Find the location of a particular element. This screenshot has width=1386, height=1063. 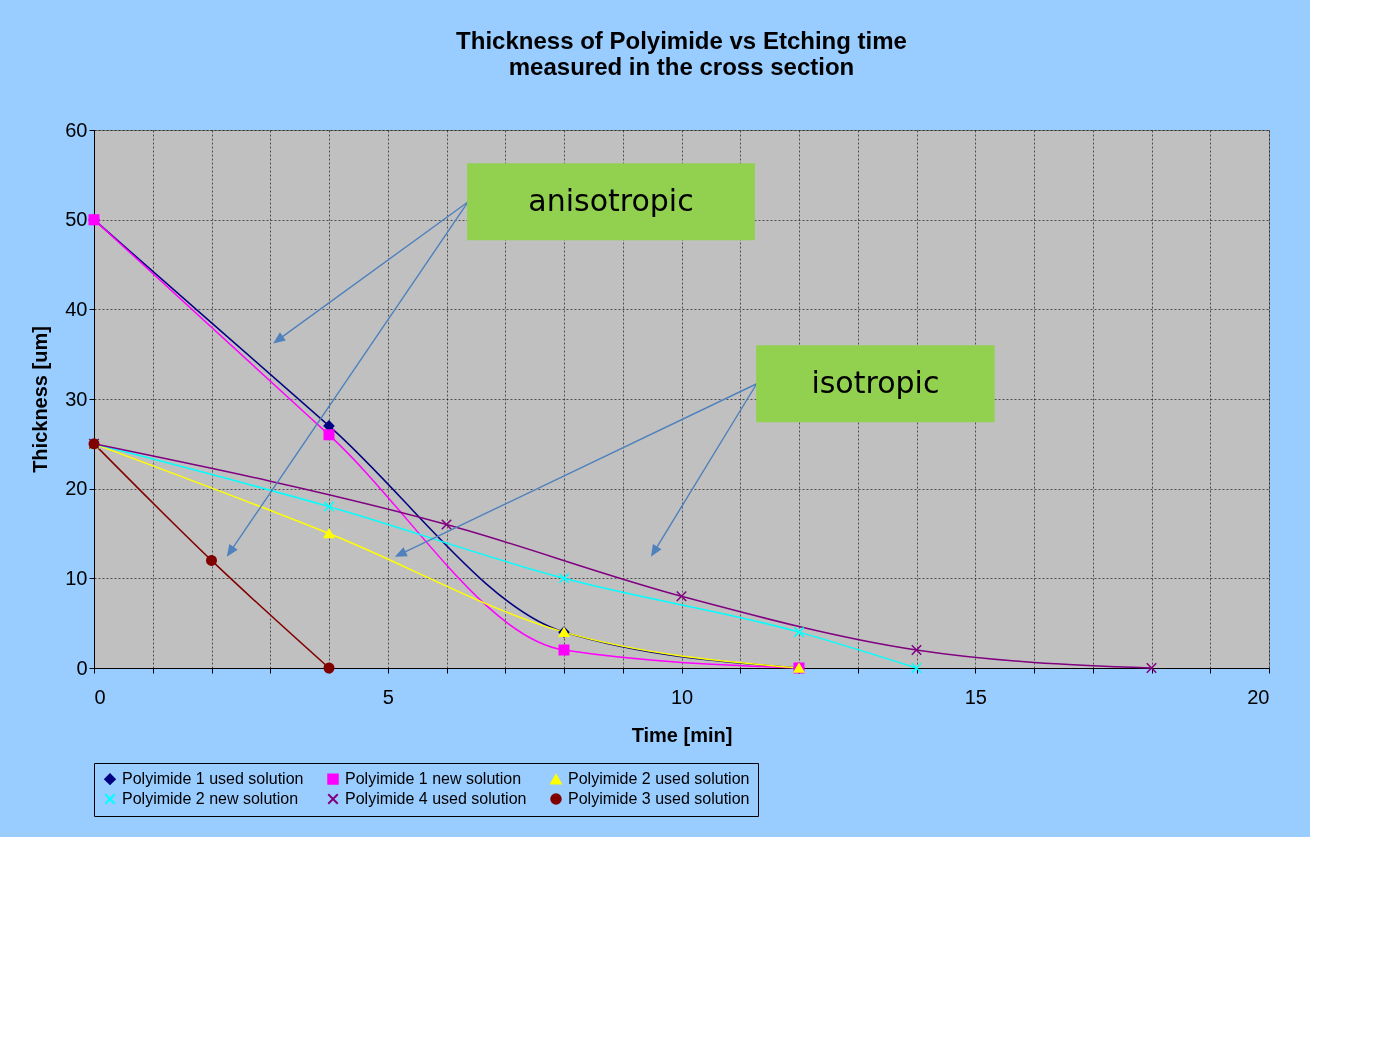

legend-label: Polyimide 1 used solution is located at coordinates (213, 779).